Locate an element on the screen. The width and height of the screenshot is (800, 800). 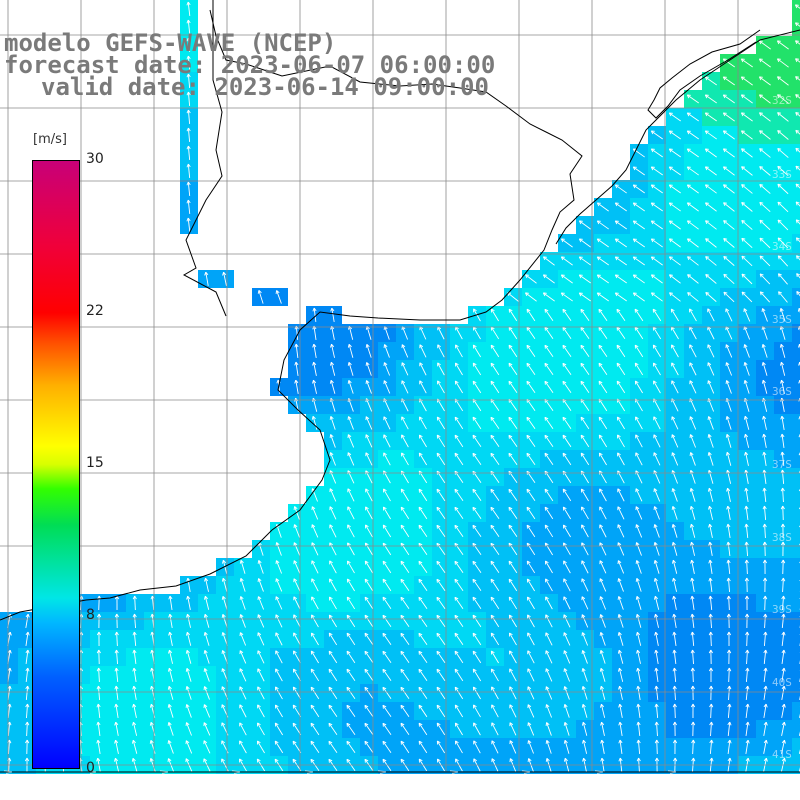
lon-label-55w: 55W is located at coordinates (382, 780).